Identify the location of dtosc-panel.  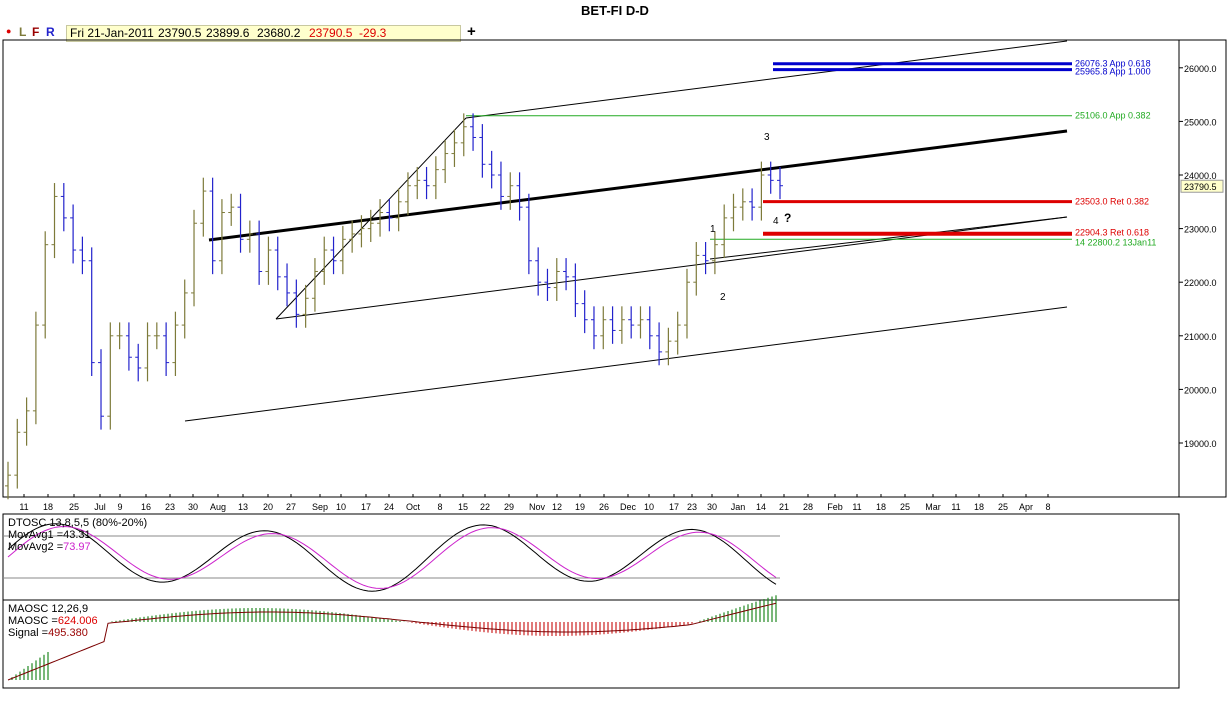
(591, 557).